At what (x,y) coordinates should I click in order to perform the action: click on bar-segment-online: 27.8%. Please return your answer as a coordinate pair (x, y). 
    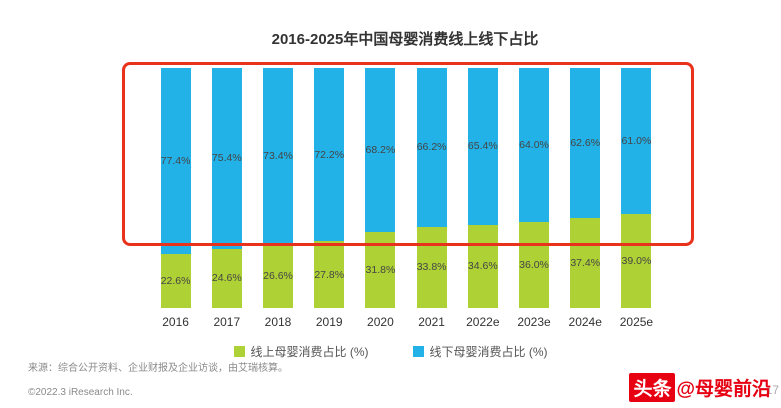
    Looking at the image, I should click on (329, 274).